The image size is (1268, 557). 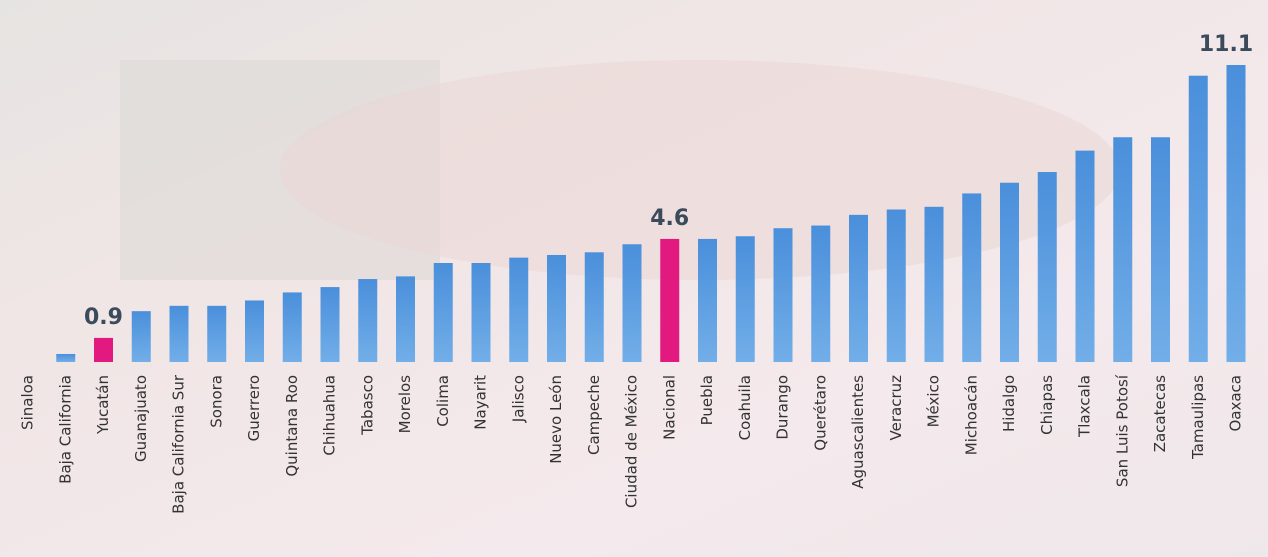 What do you see at coordinates (65, 429) in the screenshot?
I see `x-tick-label: Baja California` at bounding box center [65, 429].